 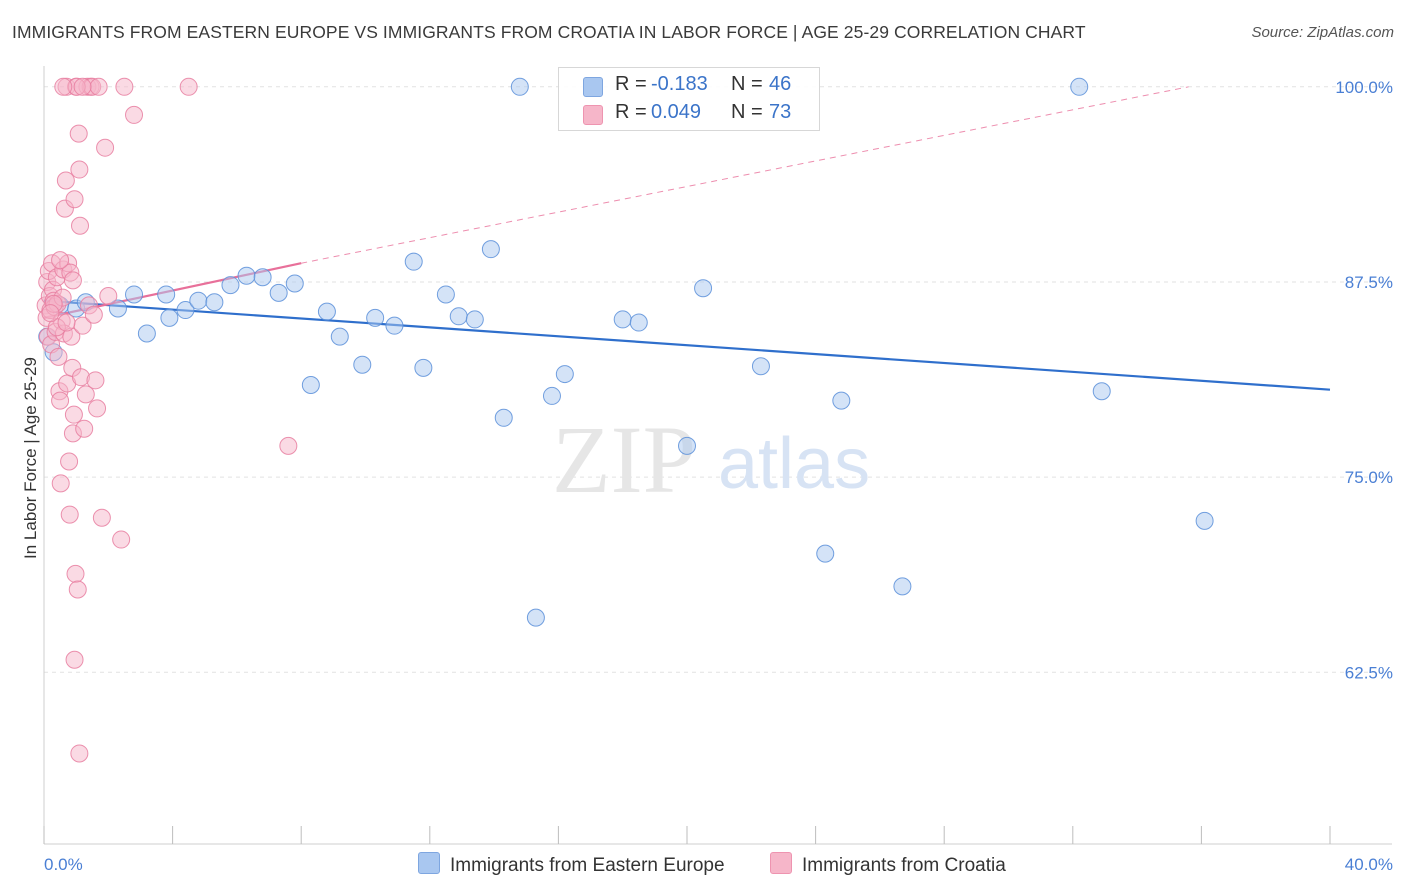 What do you see at coordinates (711, 459) in the screenshot?
I see `watermark: ZIP atlas` at bounding box center [711, 459].